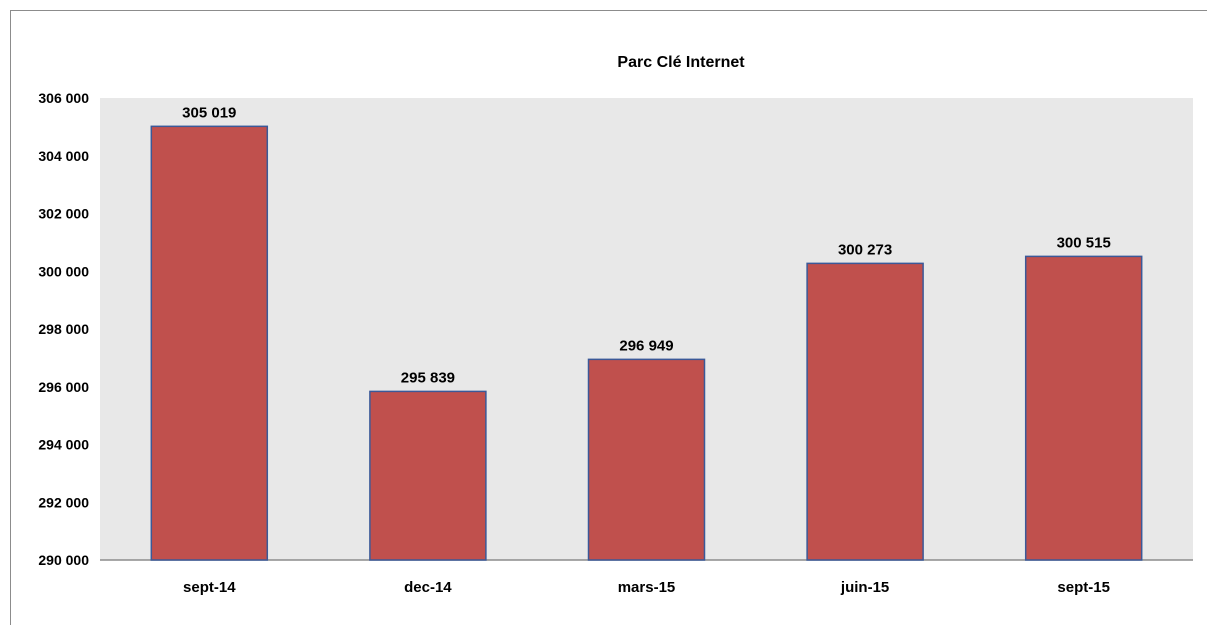 This screenshot has height=625, width=1208. I want to click on x-axis-ticks: sept-14 dec-14 mars-15 juin-15 sept-15, so click(646, 587).